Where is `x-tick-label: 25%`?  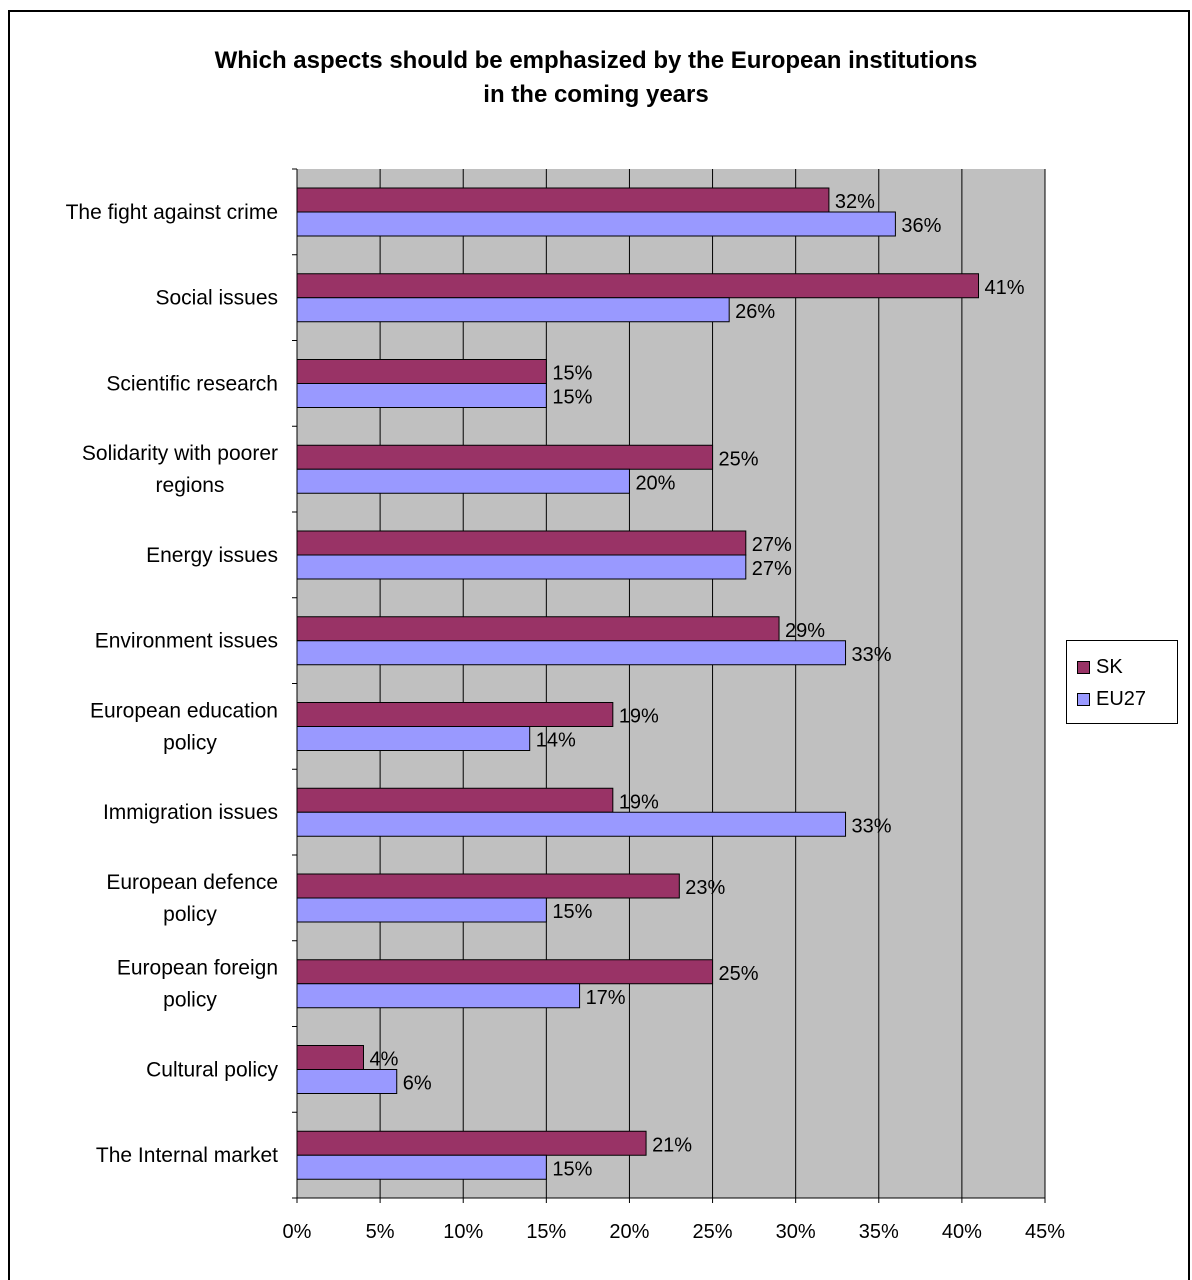 x-tick-label: 25% is located at coordinates (713, 1232).